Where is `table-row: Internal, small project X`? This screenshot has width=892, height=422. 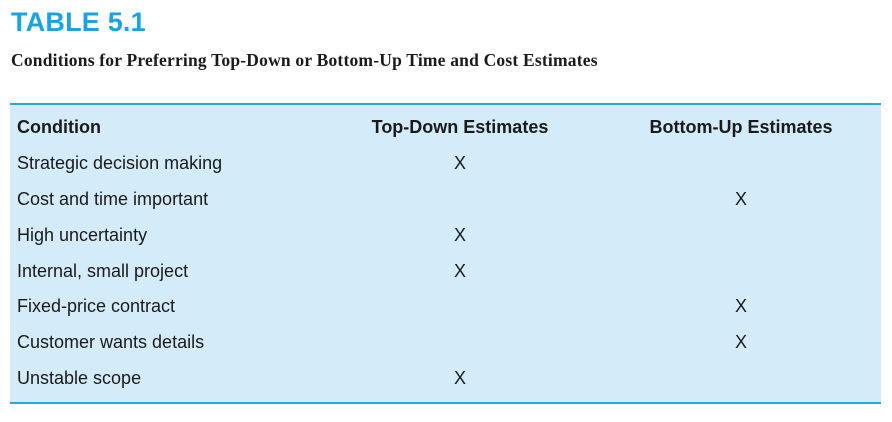
table-row: Internal, small project X is located at coordinates (445, 271).